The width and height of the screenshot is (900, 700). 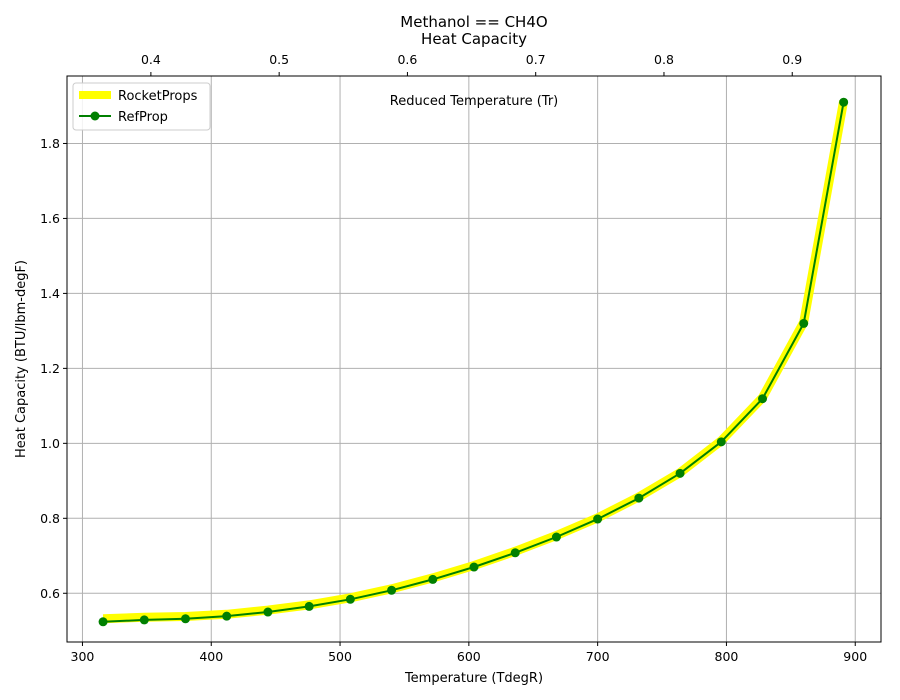 I want to click on legend-label-rocketprops: RocketProps, so click(x=158, y=96).